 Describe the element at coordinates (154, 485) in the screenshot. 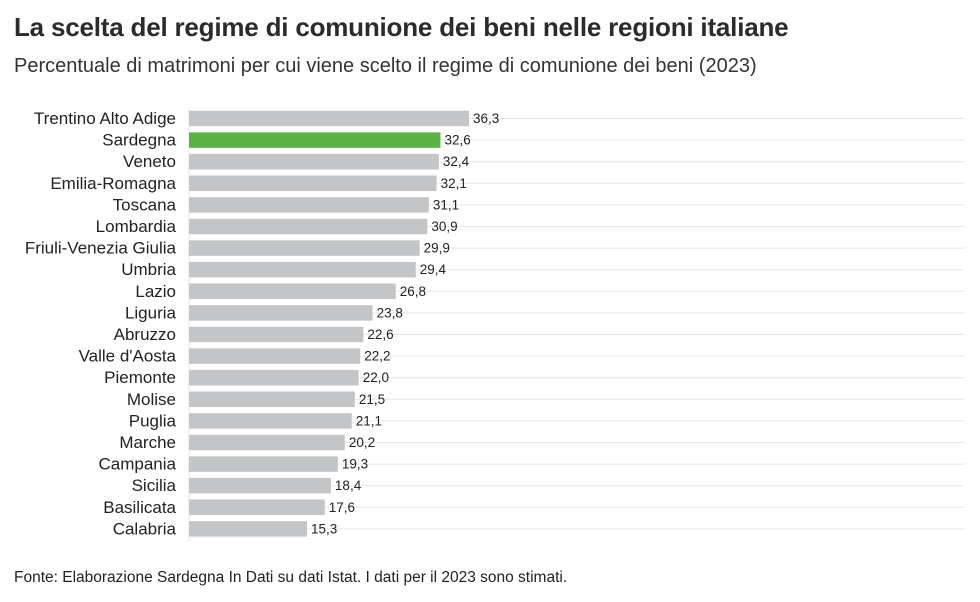

I see `category-label: Sicilia` at that location.